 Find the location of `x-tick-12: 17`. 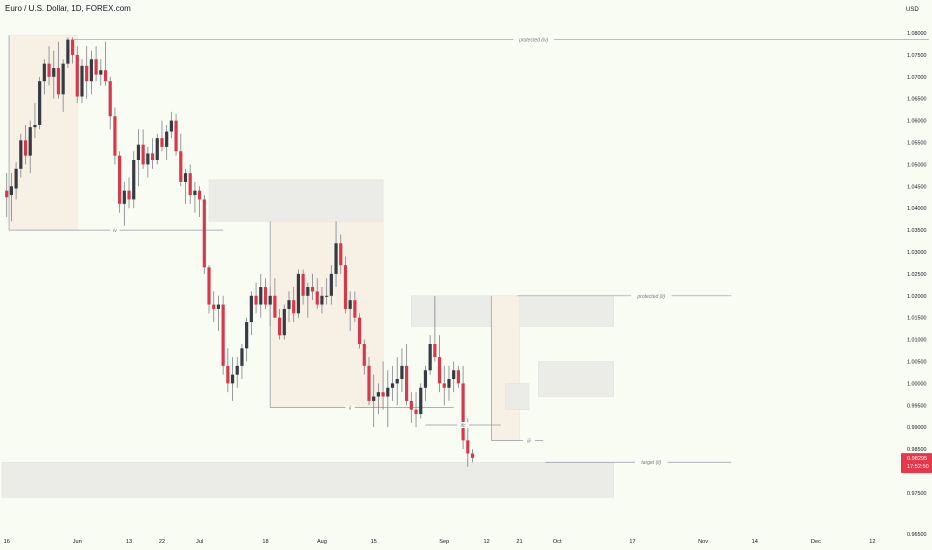

x-tick-12: 17 is located at coordinates (632, 542).